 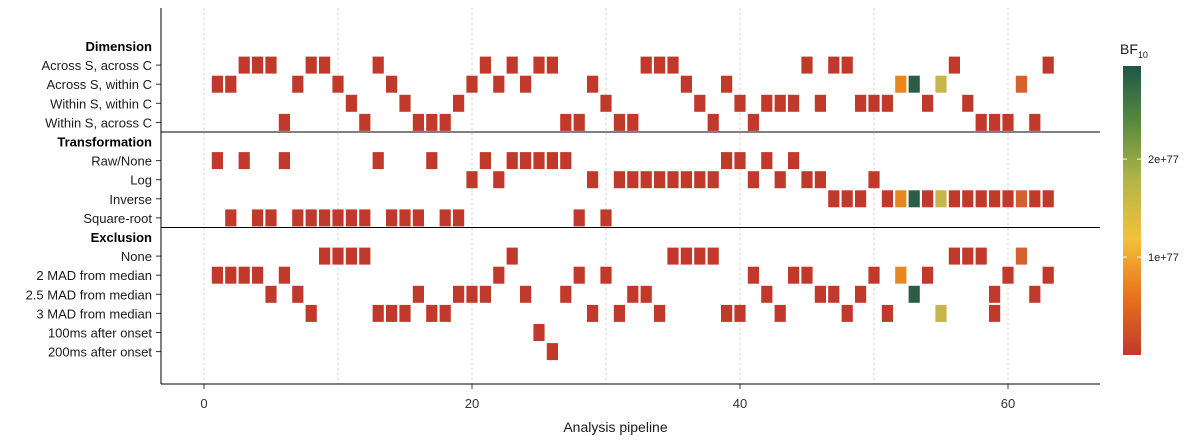 I want to click on row-label: Within S, across C, so click(x=98, y=122).